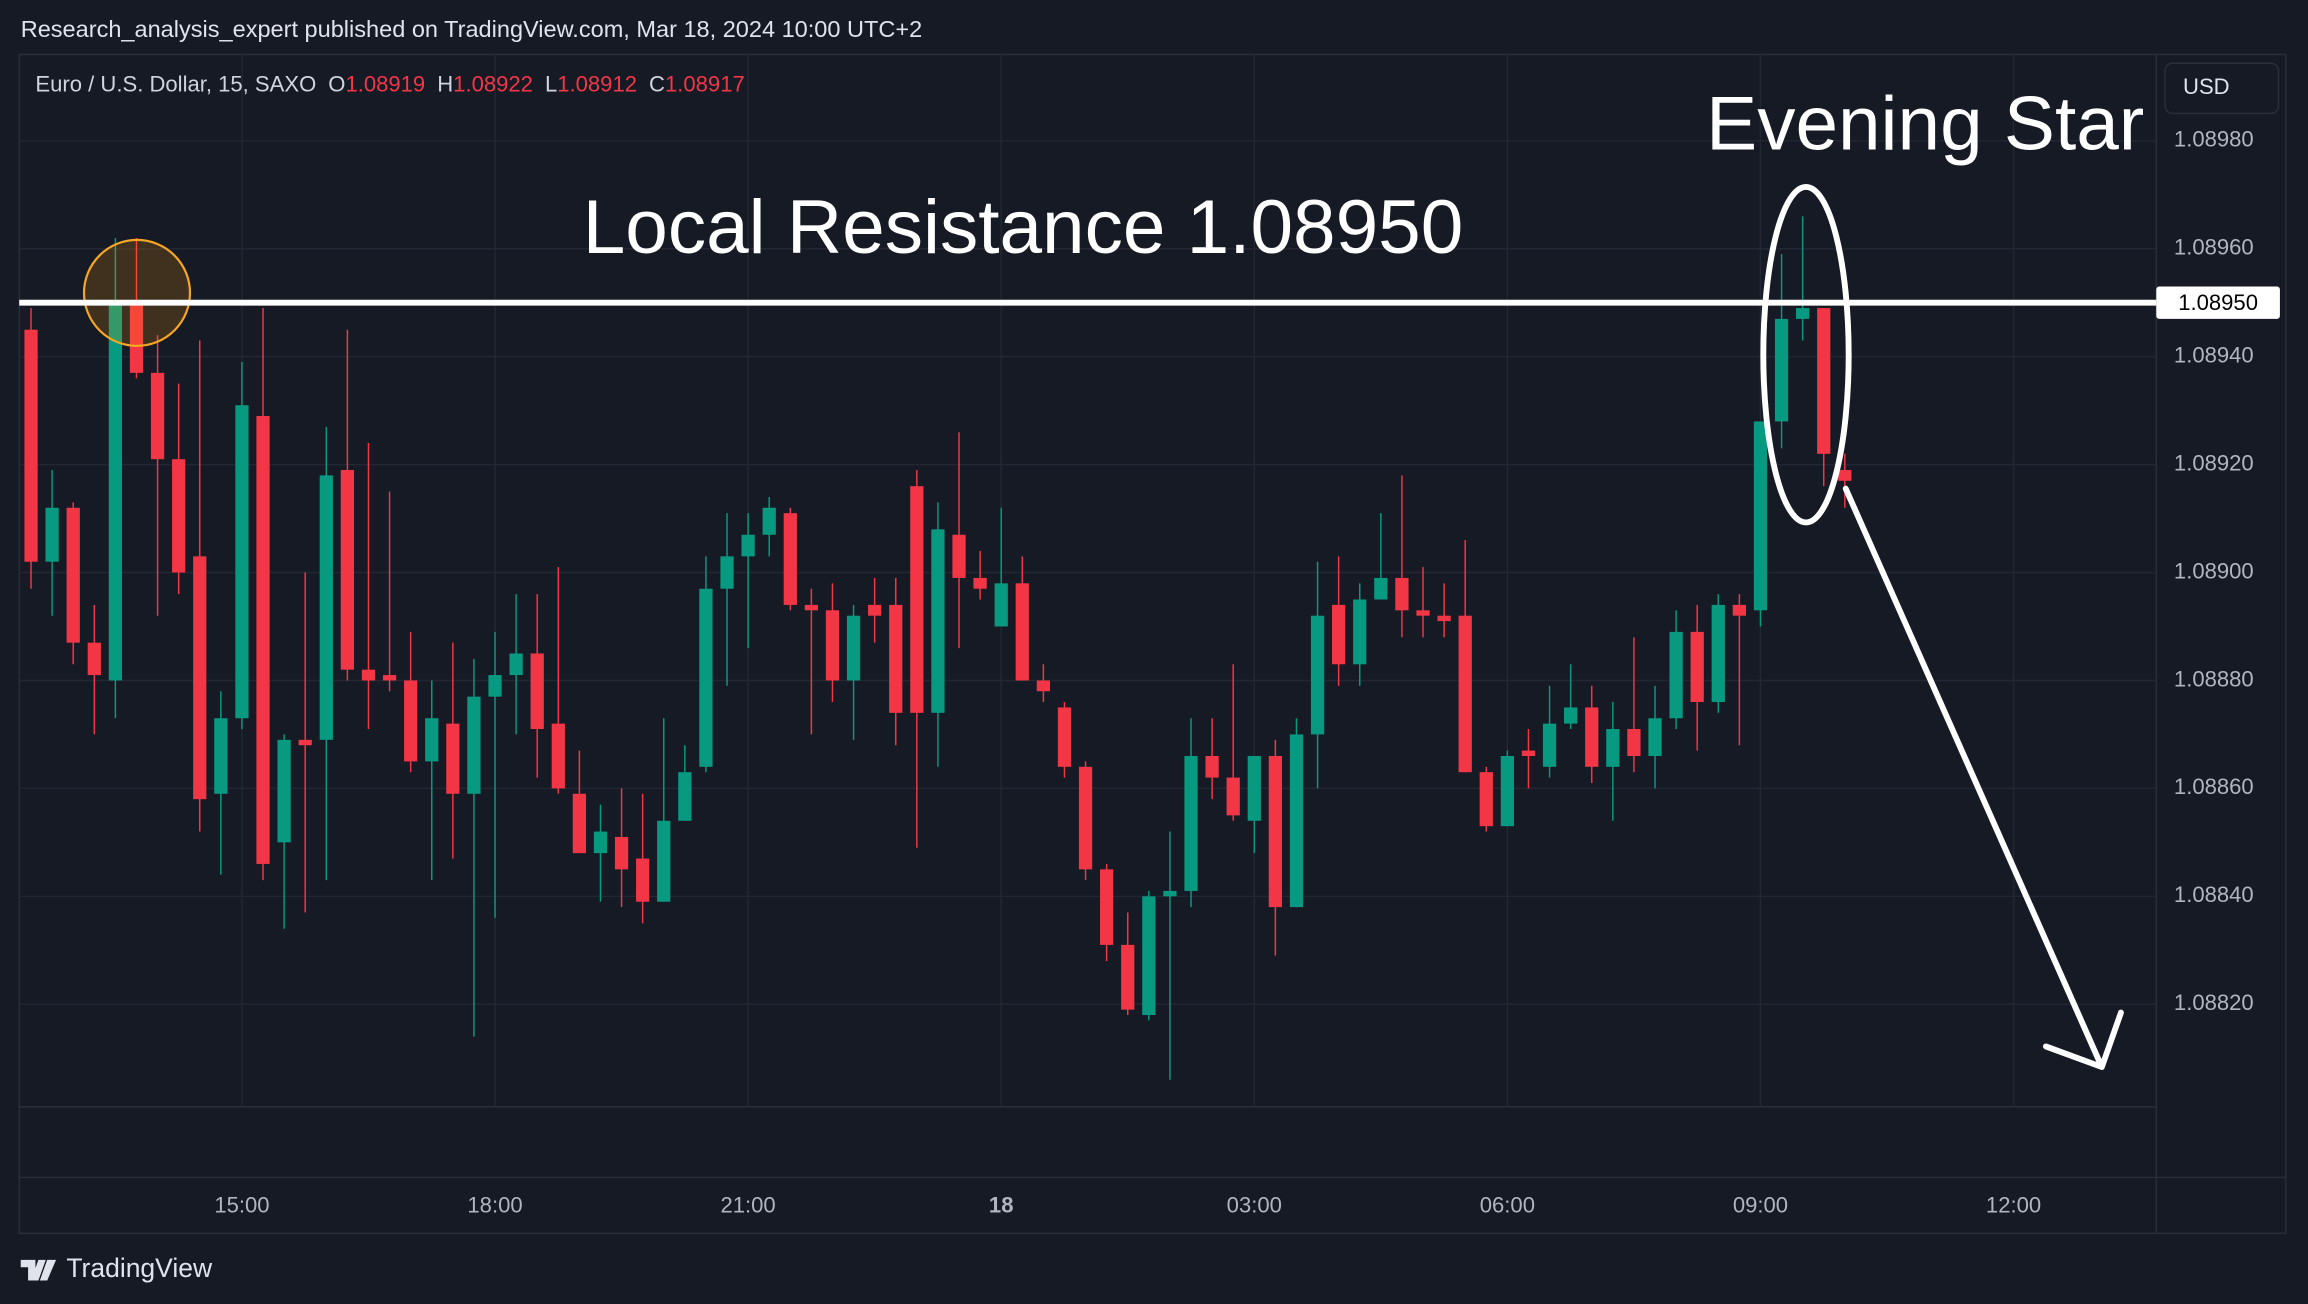 The height and width of the screenshot is (1304, 2308). Describe the element at coordinates (241, 1205) in the screenshot. I see `x-tick-label: 15:00` at that location.